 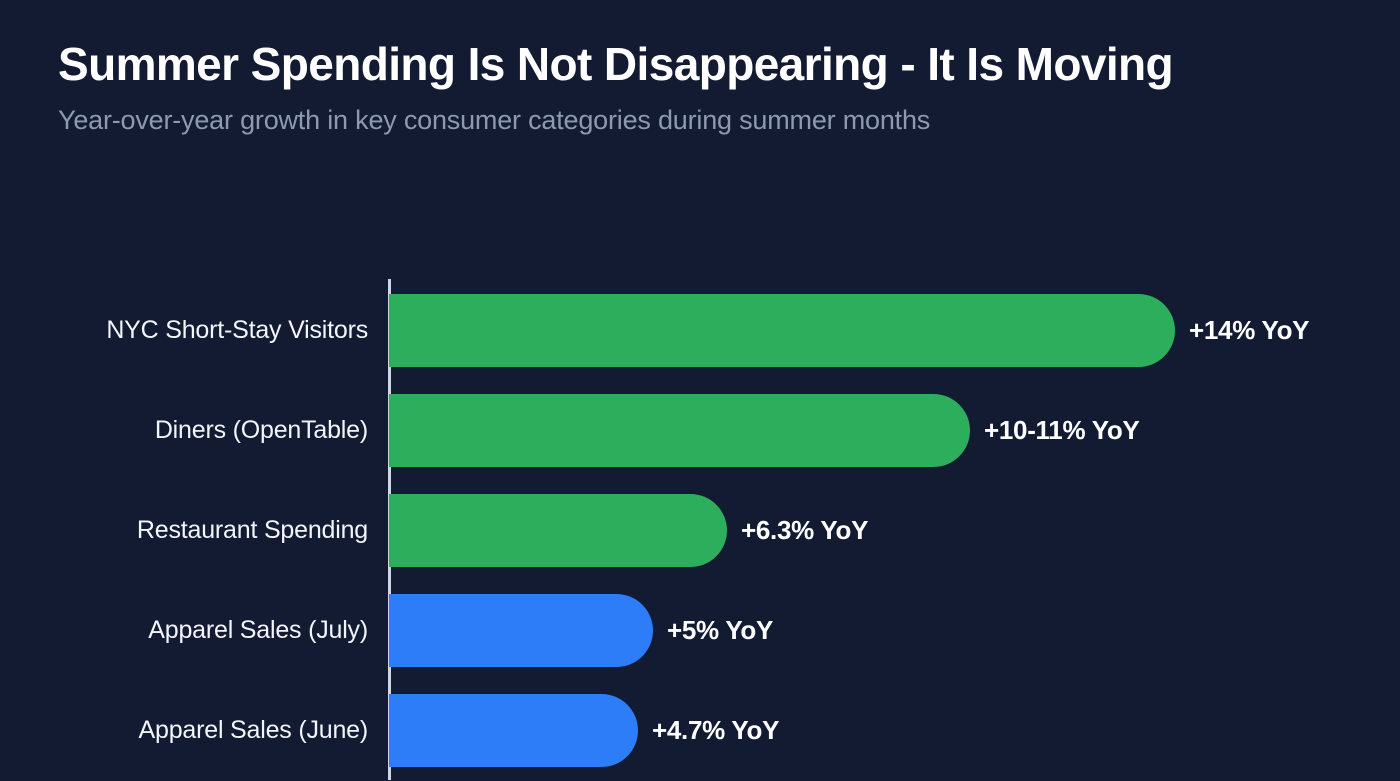 What do you see at coordinates (253, 730) in the screenshot?
I see `bar-category-label: Apparel Sales (June)` at bounding box center [253, 730].